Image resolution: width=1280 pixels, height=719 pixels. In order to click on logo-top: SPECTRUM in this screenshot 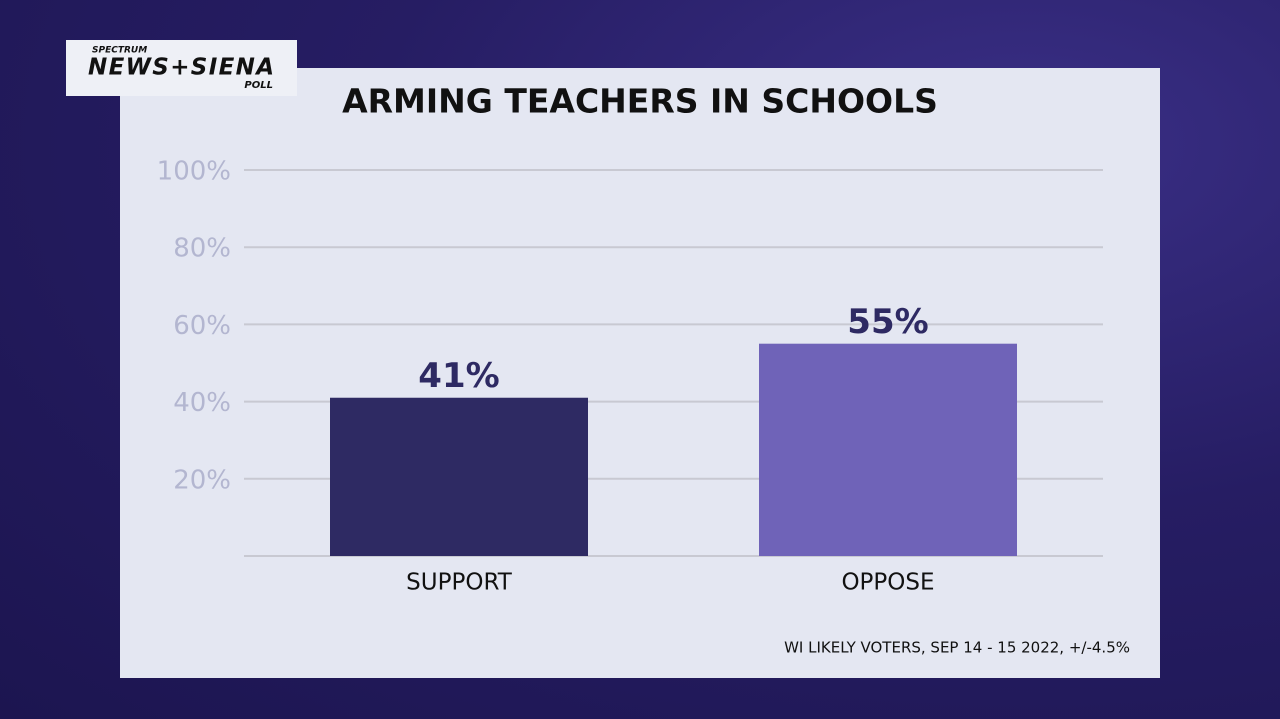, I will do `click(119, 51)`.